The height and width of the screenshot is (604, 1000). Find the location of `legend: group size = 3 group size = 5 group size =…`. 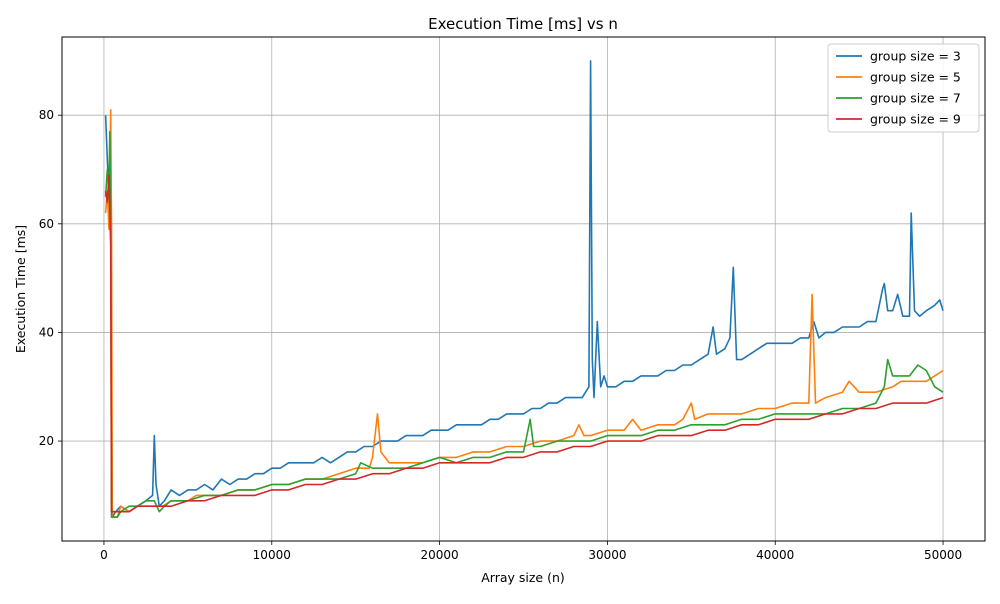

legend: group size = 3 group size = 5 group size =… is located at coordinates (903, 88).